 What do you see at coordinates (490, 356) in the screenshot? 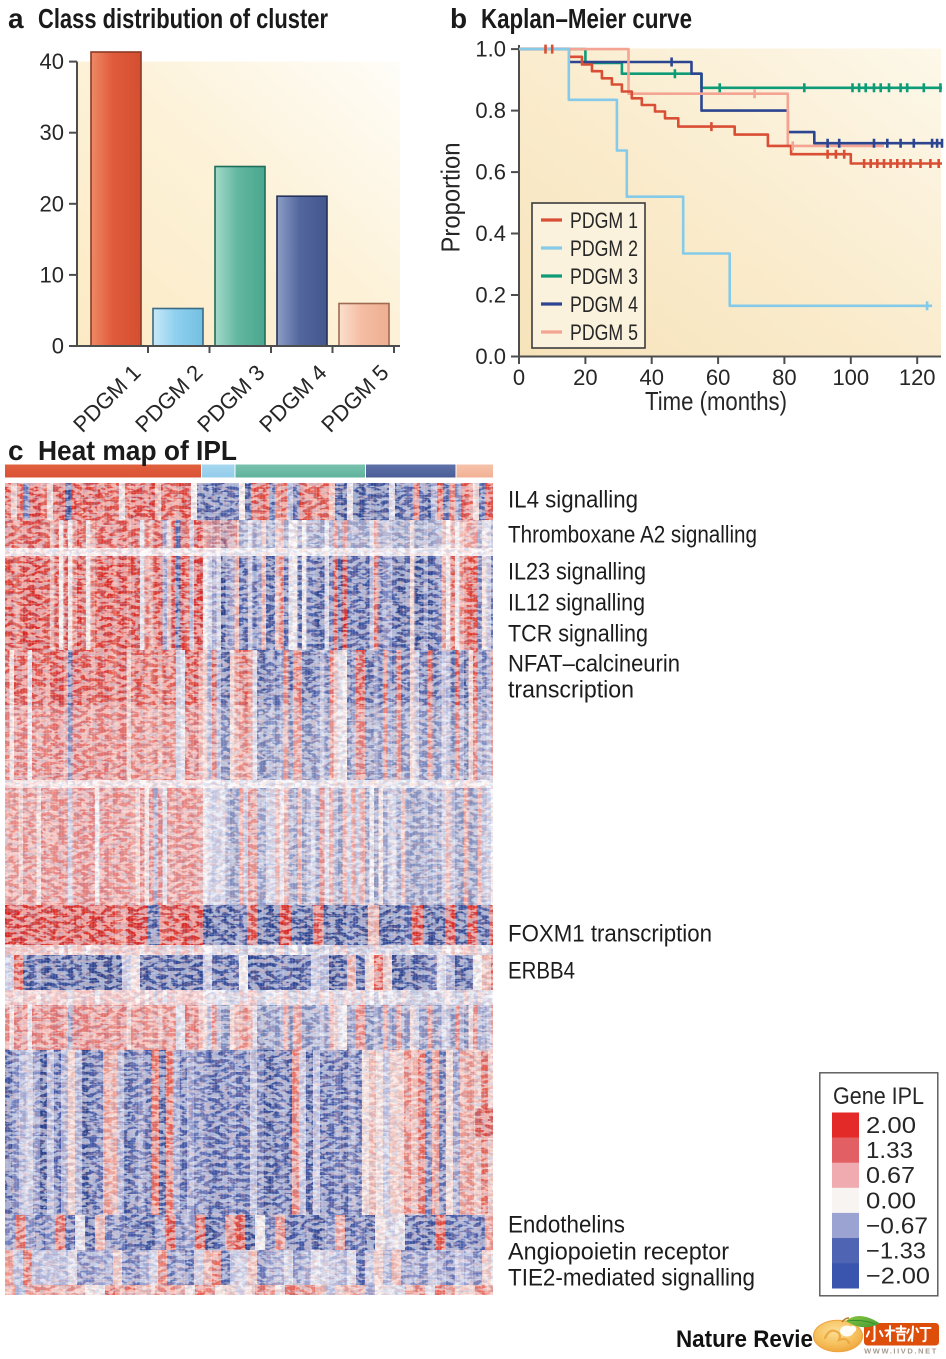
I see `svg-text: 0.0` at bounding box center [490, 356].